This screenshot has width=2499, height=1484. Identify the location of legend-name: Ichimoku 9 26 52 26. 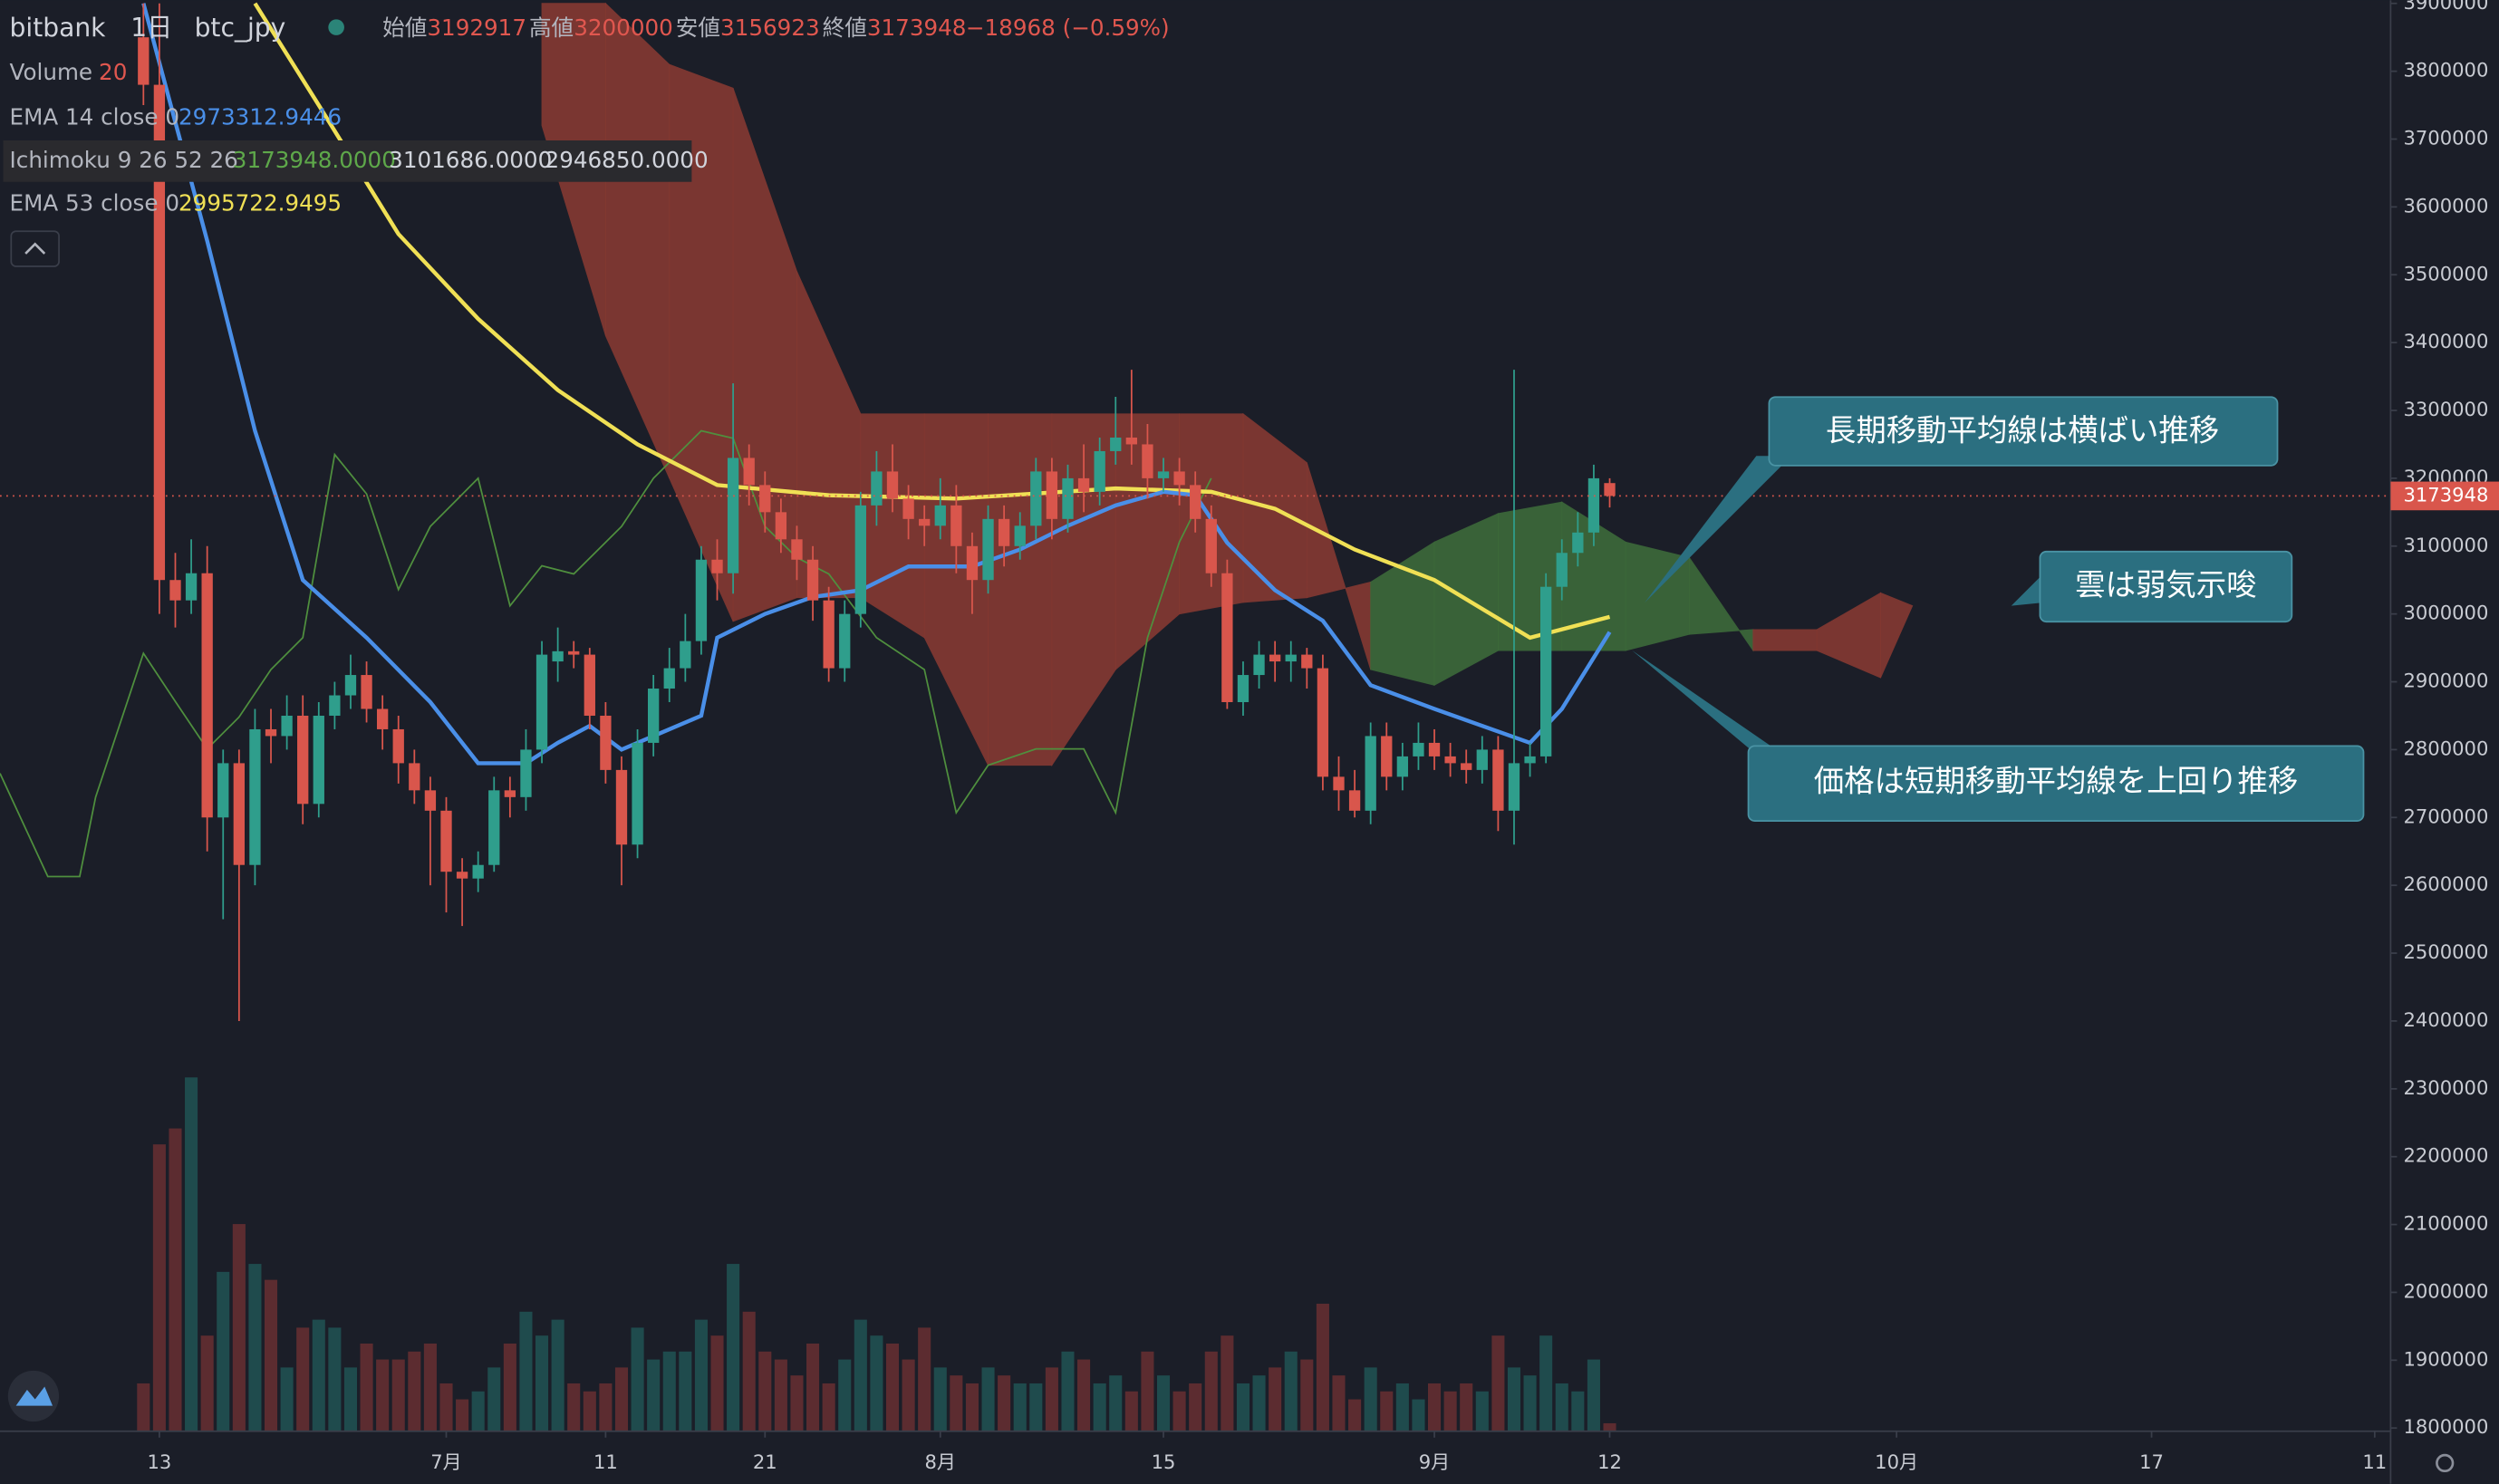
(124, 160).